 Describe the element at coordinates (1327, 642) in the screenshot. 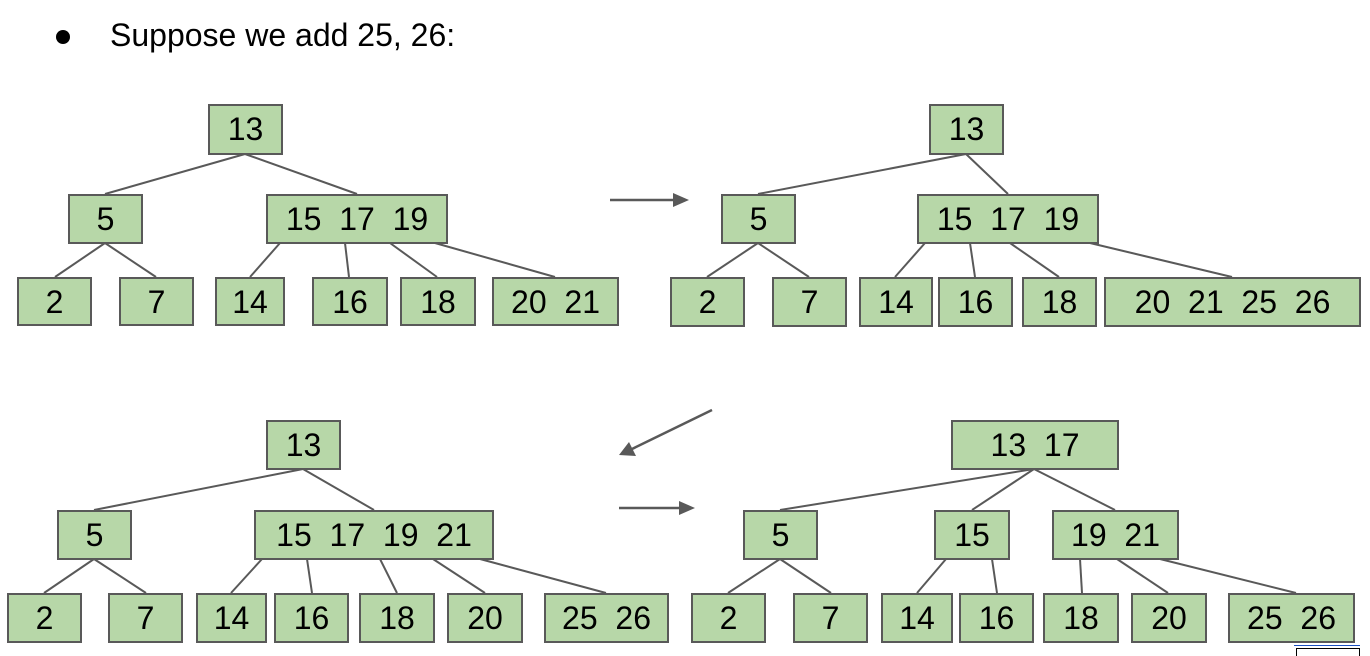

I see `footer-link` at that location.